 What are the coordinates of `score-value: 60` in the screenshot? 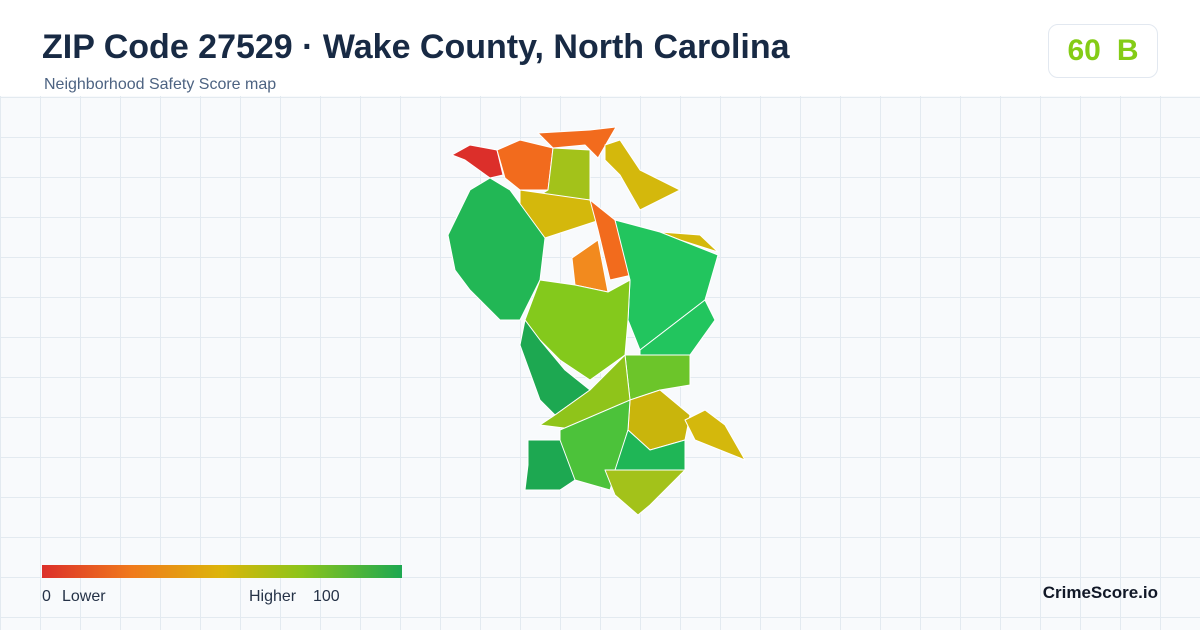 It's located at (1084, 50).